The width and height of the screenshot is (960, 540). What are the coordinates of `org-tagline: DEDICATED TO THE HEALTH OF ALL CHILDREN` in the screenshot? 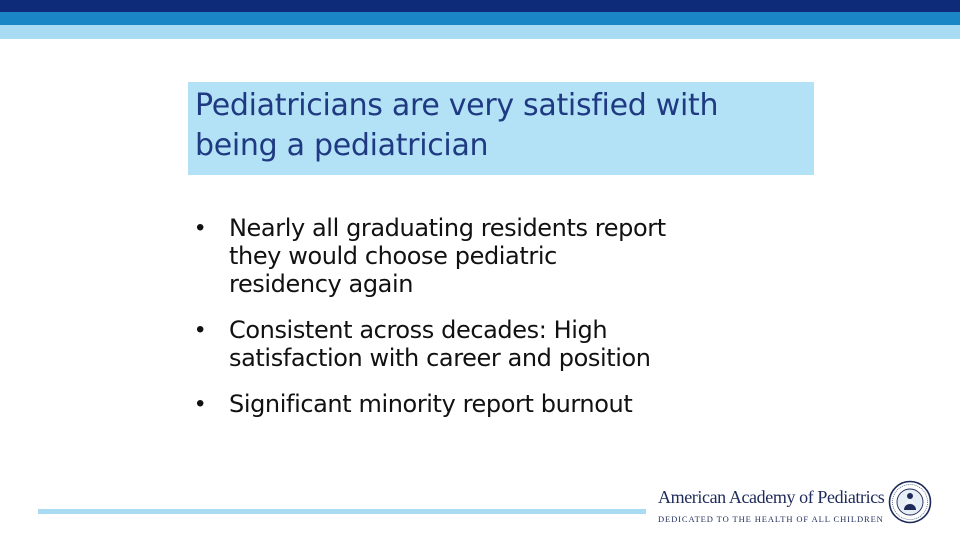 It's located at (771, 519).